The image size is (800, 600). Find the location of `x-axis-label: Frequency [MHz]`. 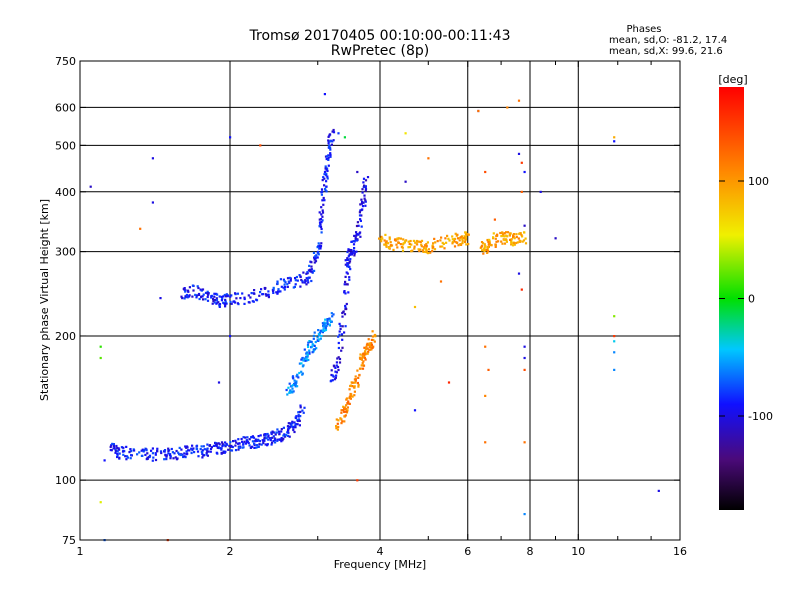

x-axis-label: Frequency [MHz] is located at coordinates (380, 564).